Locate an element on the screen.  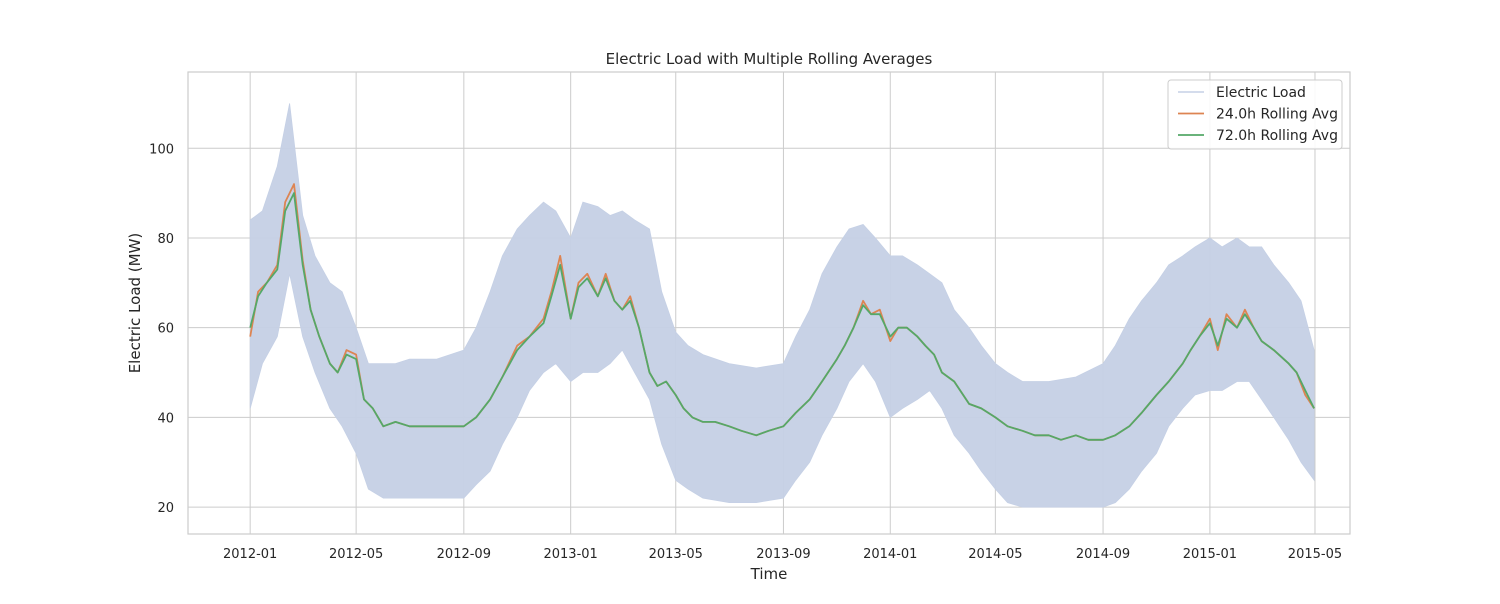
x-axis-label: Time is located at coordinates (769, 574).